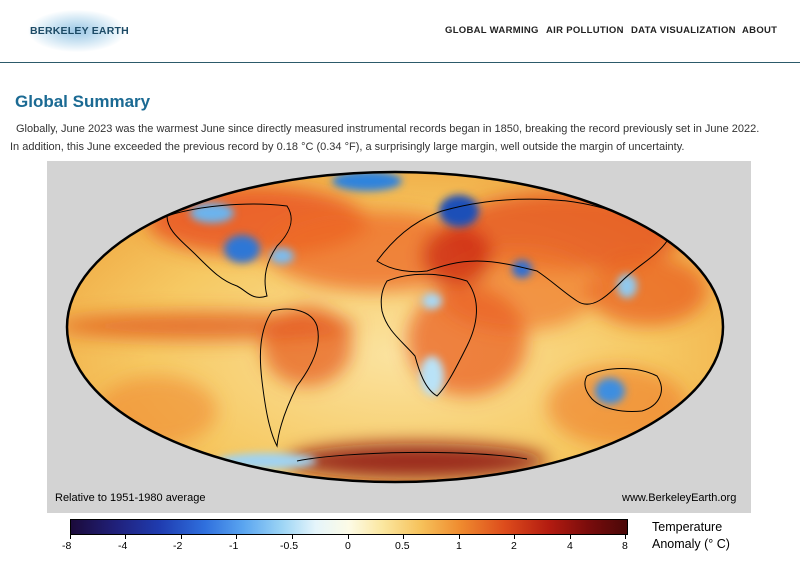  I want to click on colorbar, so click(350, 529).